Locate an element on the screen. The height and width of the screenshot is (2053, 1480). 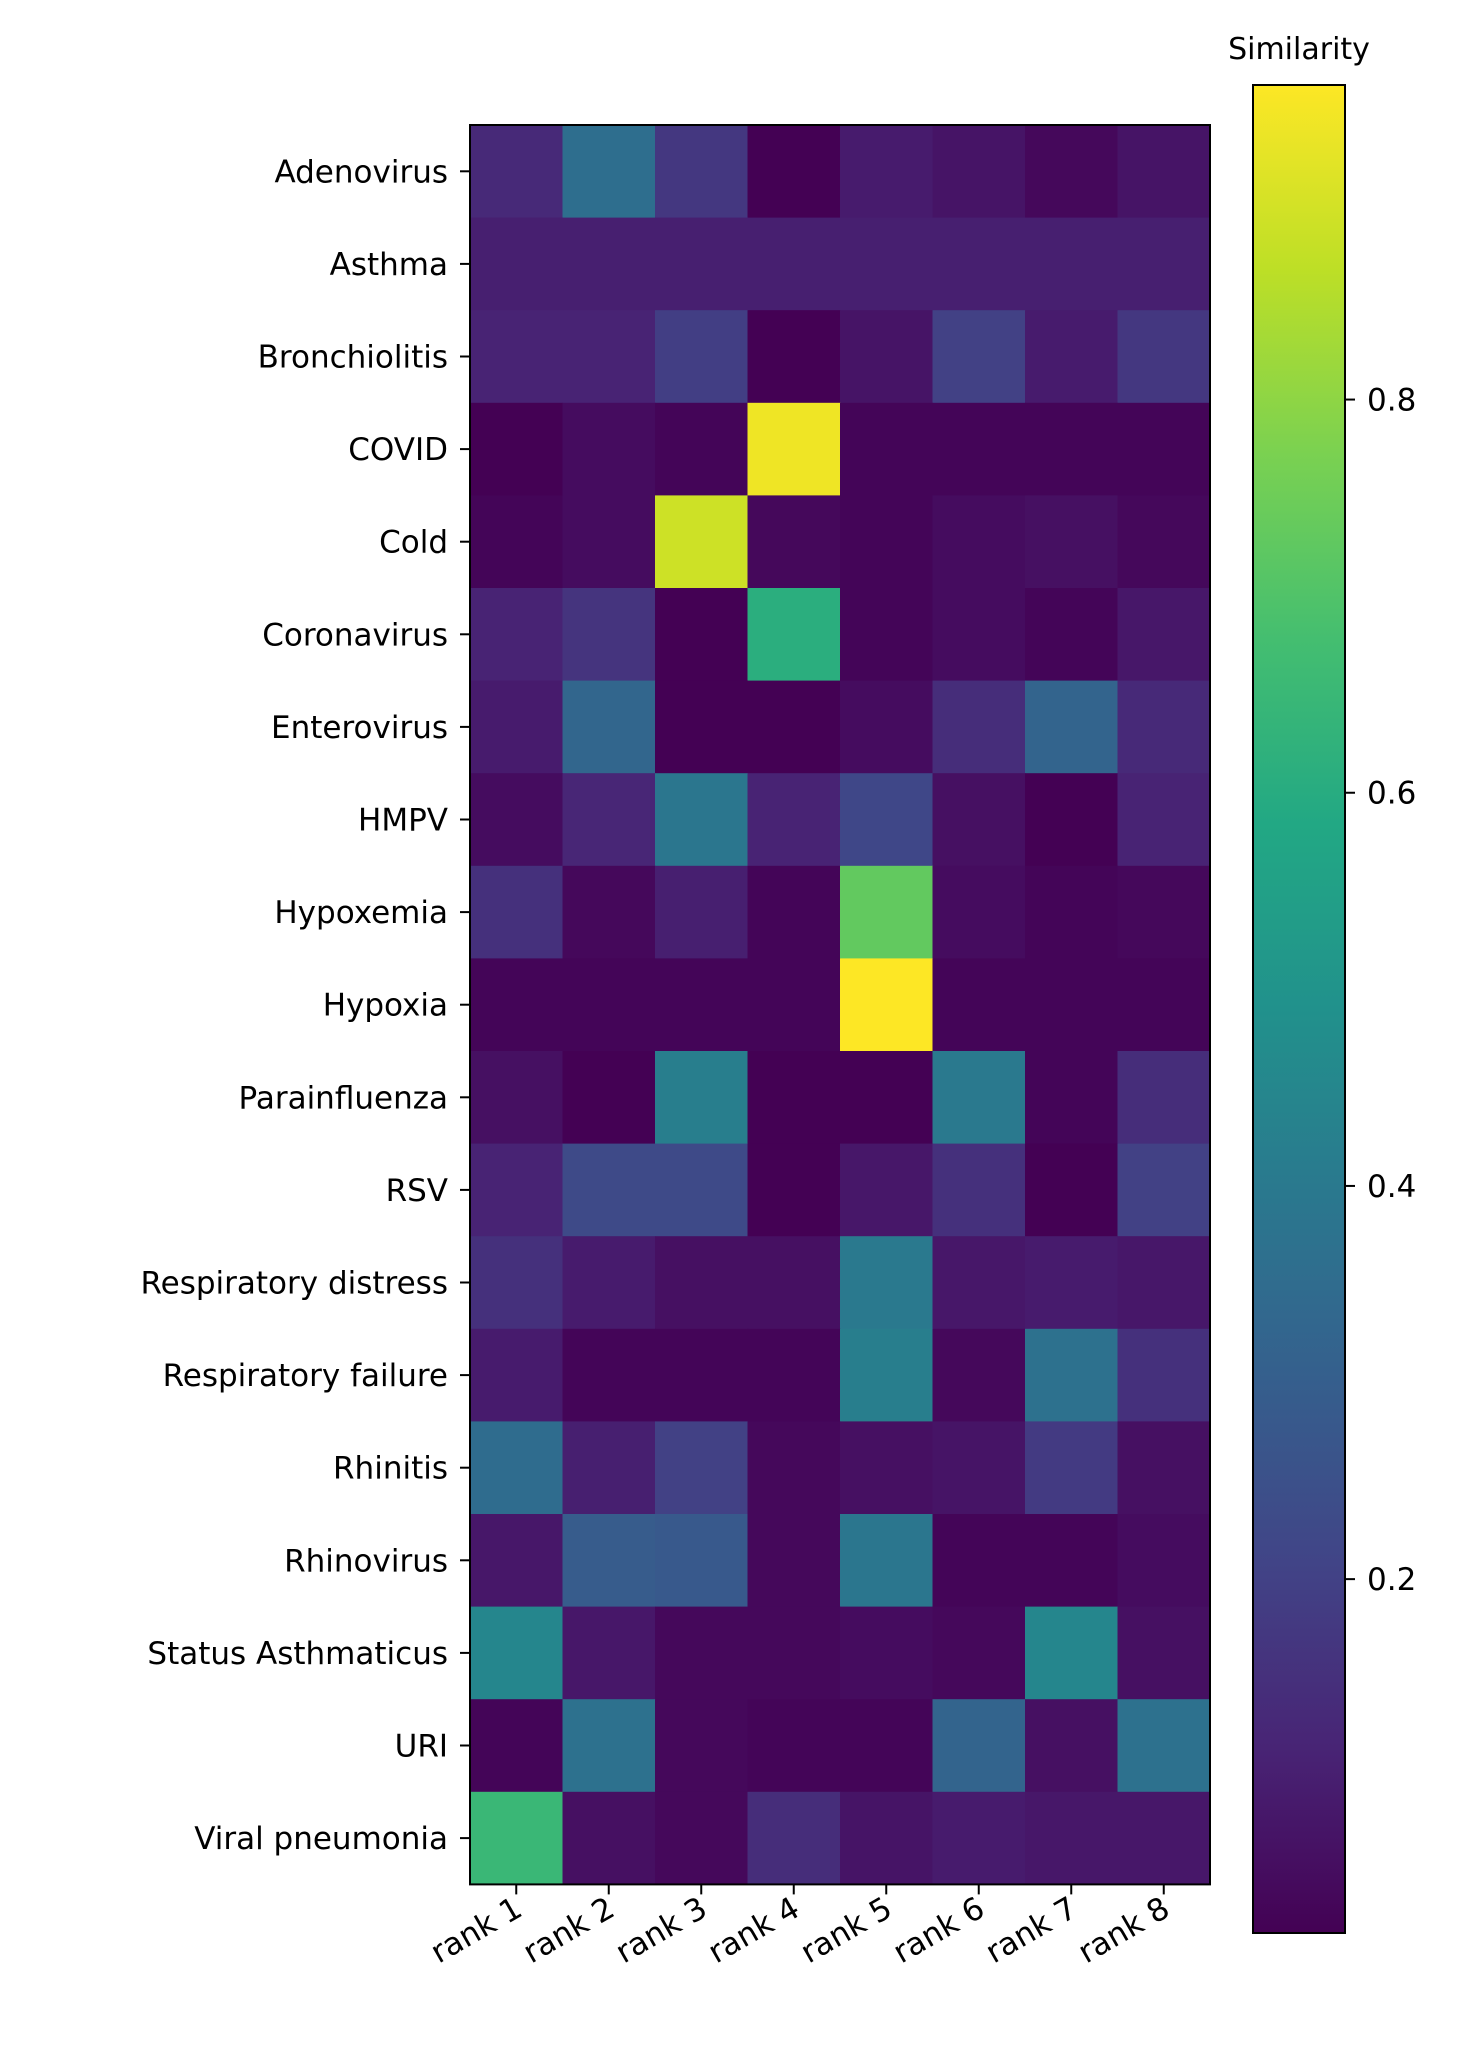
y-tick-label: Respiratory failure is located at coordinates (305, 1376).